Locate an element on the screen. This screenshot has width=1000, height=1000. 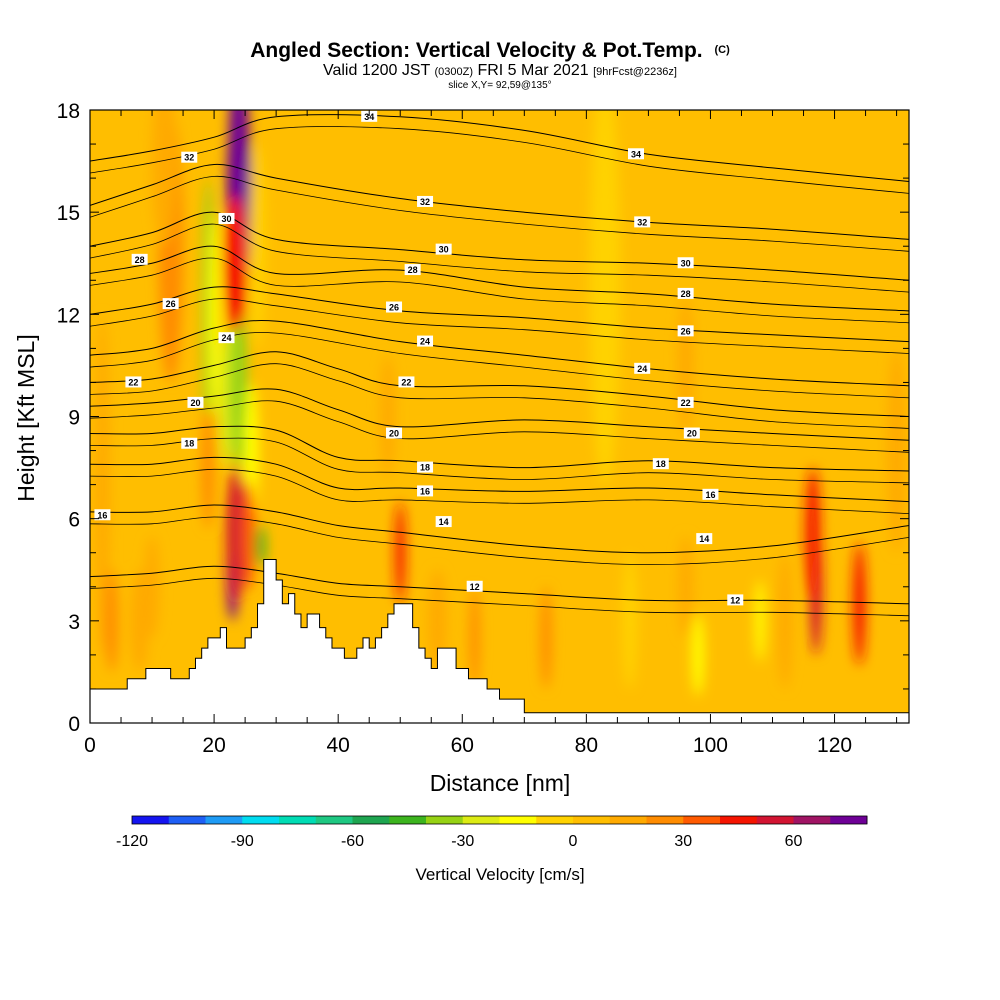
isentrope-label-1: 34 is located at coordinates (636, 154).